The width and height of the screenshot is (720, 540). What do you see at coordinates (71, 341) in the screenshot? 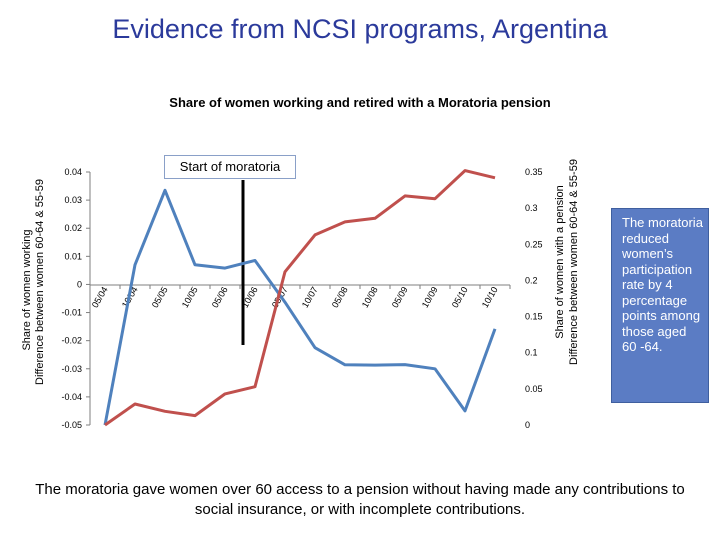
I see `y-left-tick-label: -0.02` at bounding box center [71, 341].